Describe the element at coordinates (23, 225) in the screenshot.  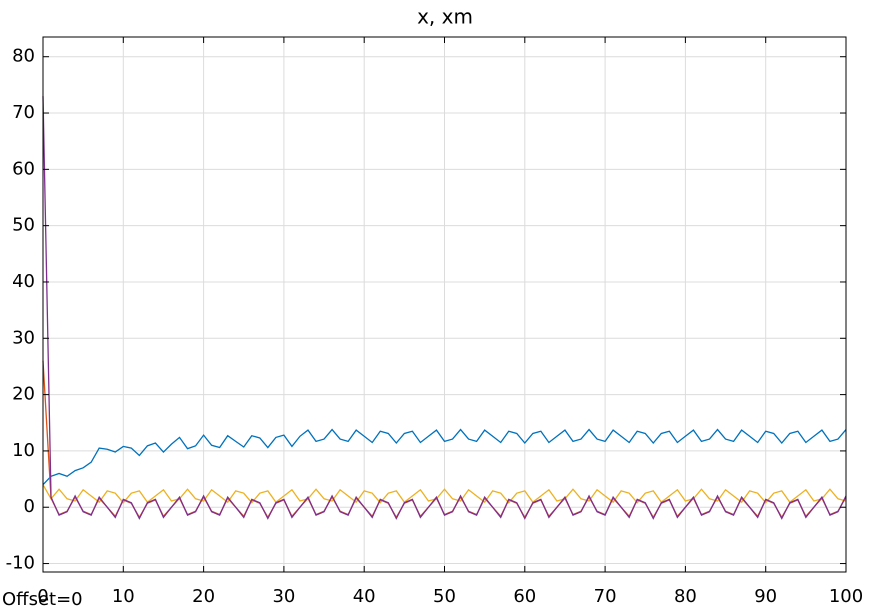
I see `y-tick-label: 50` at that location.